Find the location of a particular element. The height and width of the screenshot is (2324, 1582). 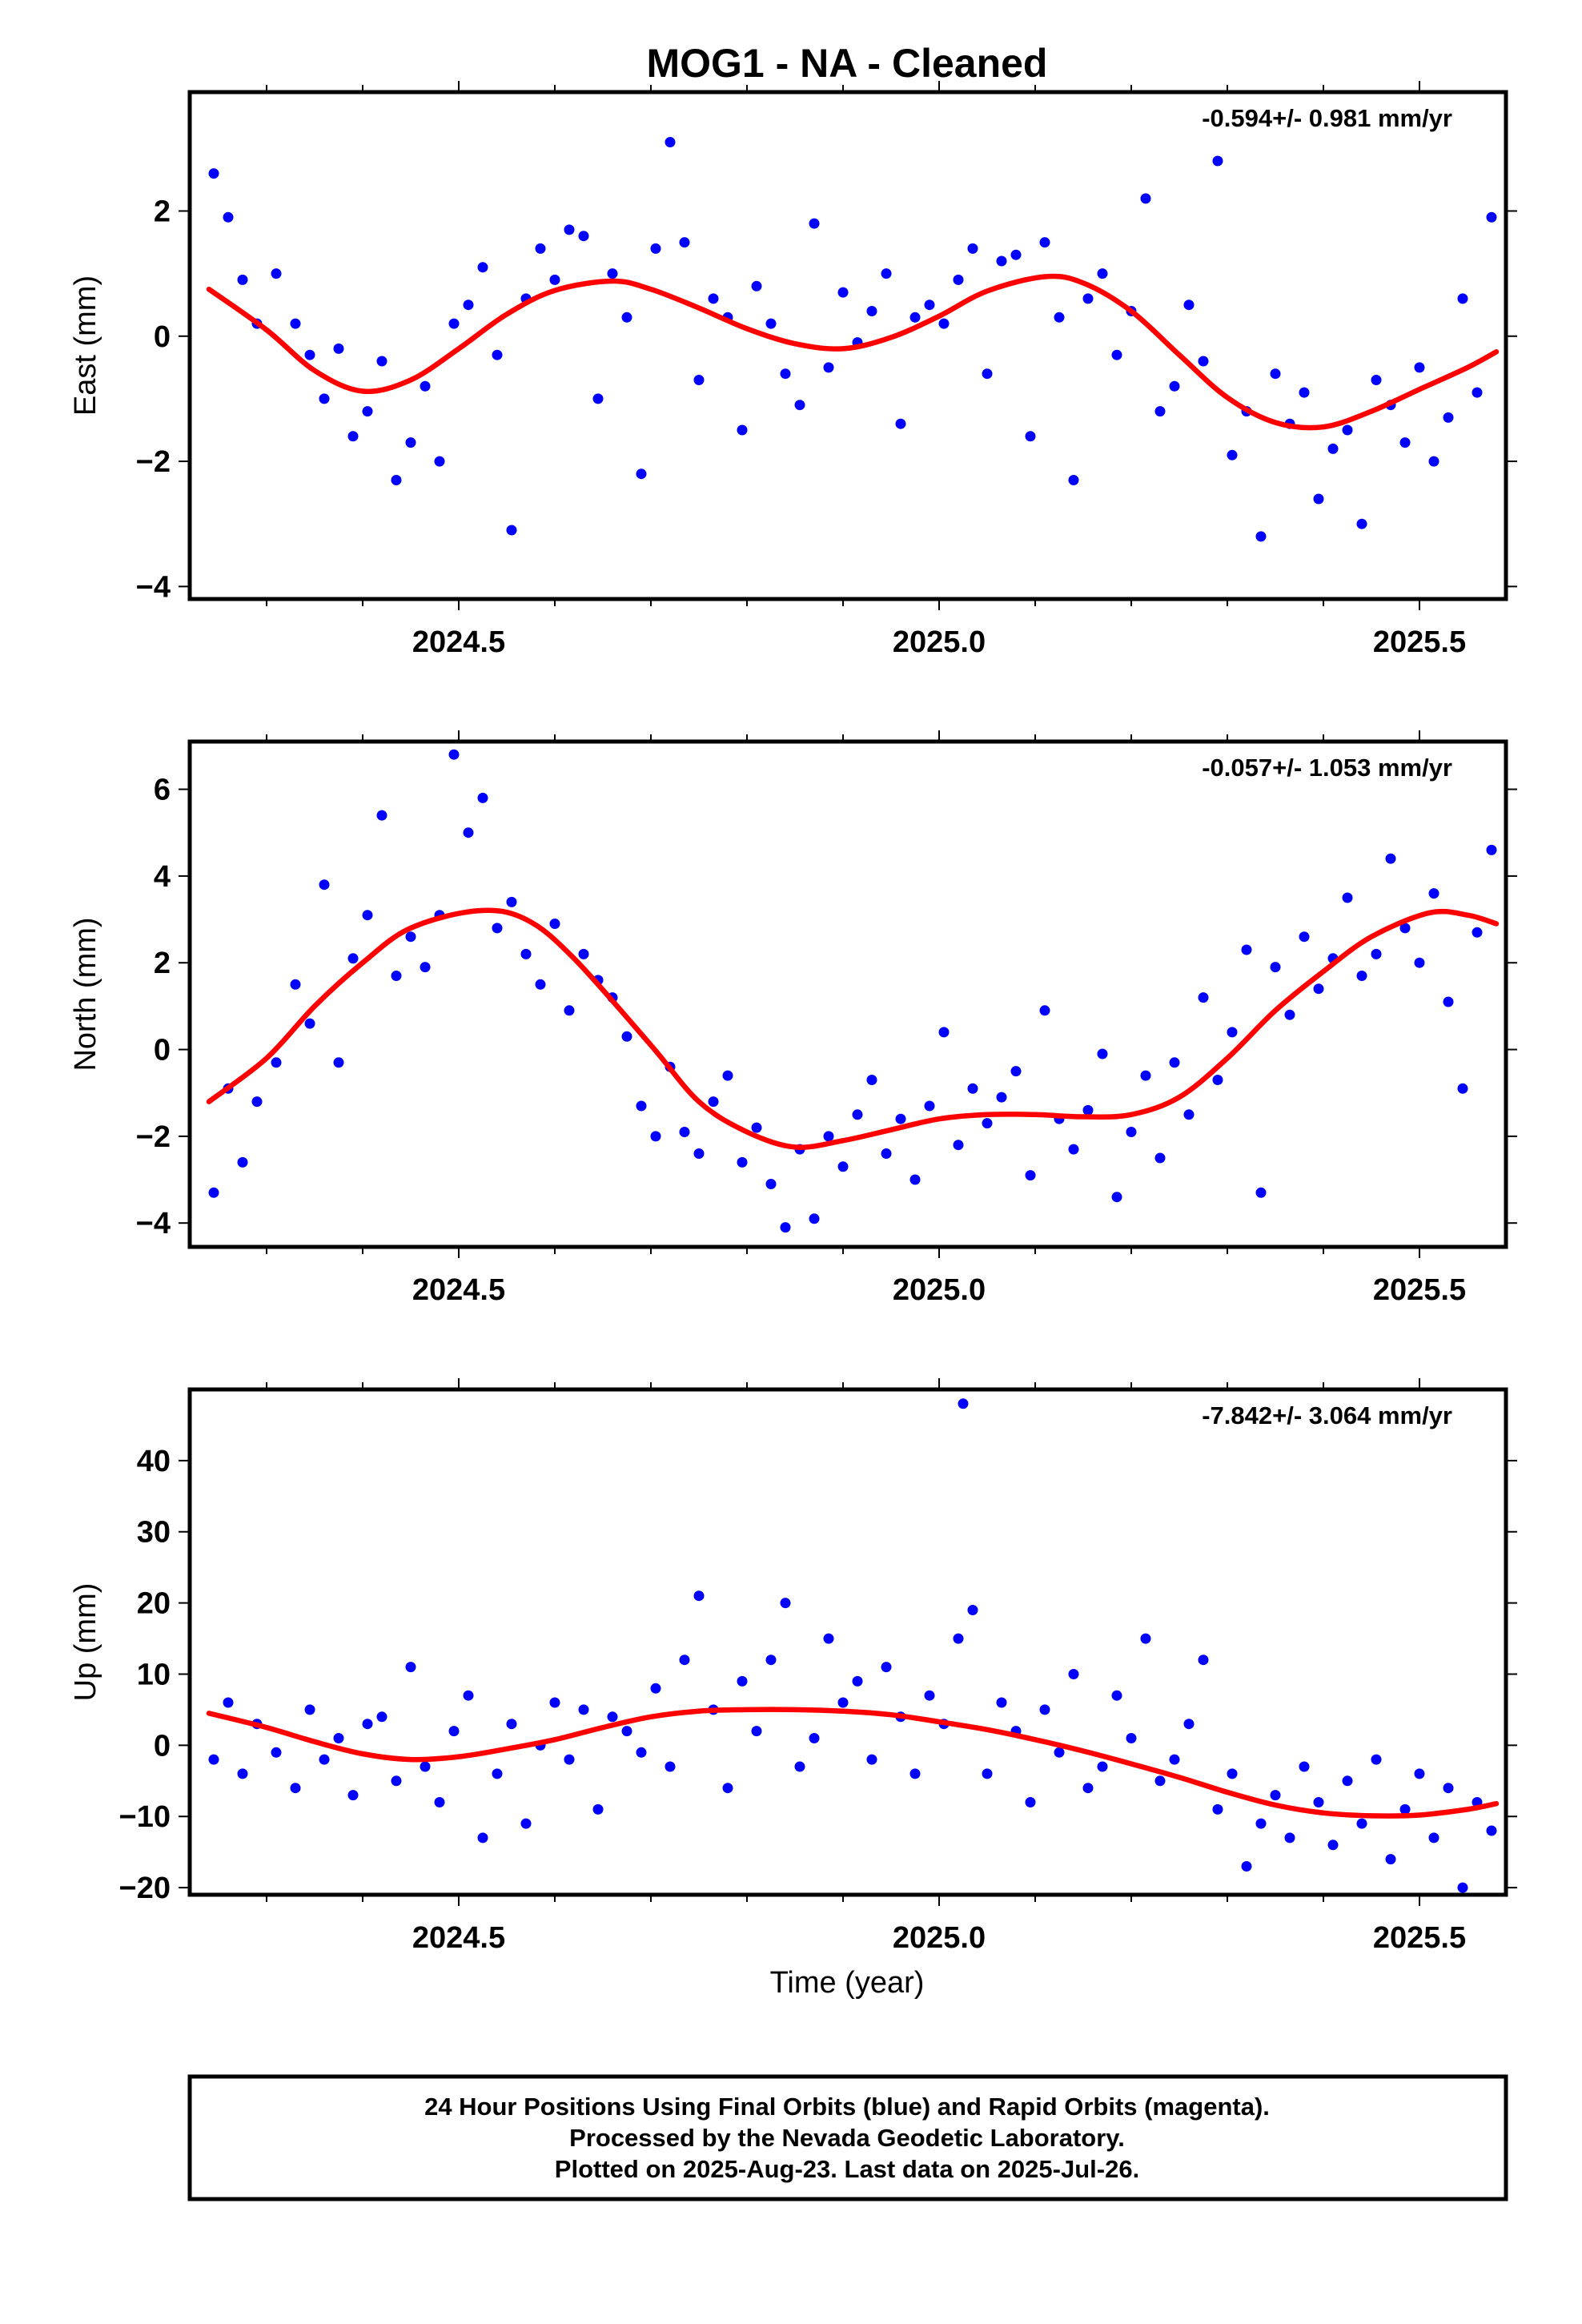

y-tick-label: 40 is located at coordinates (154, 1461).